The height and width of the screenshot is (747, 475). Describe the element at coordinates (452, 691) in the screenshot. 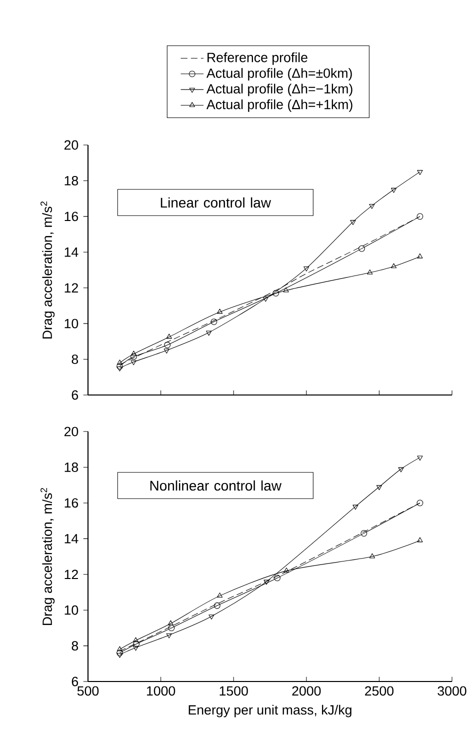

I see `x-tick-label: 3000` at that location.